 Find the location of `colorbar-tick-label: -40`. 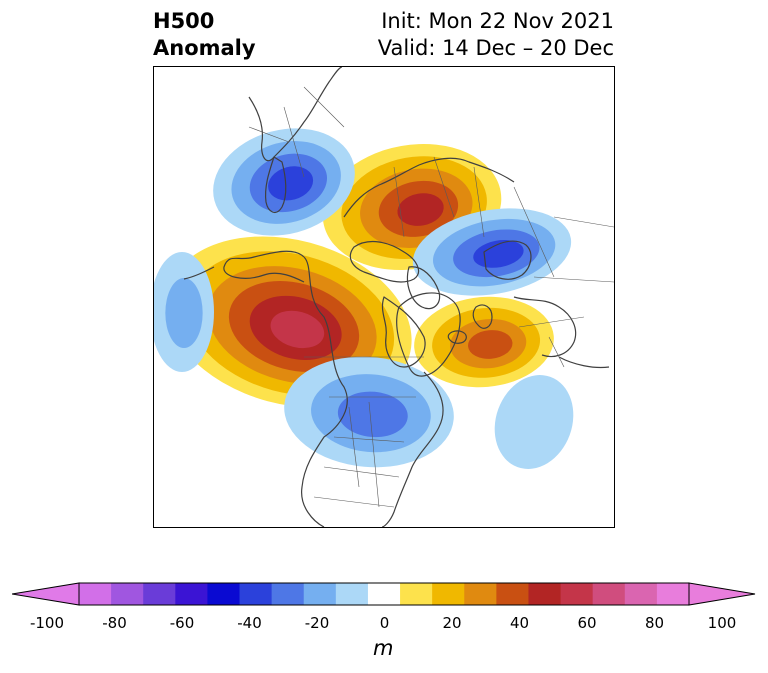

colorbar-tick-label: -40 is located at coordinates (249, 623).